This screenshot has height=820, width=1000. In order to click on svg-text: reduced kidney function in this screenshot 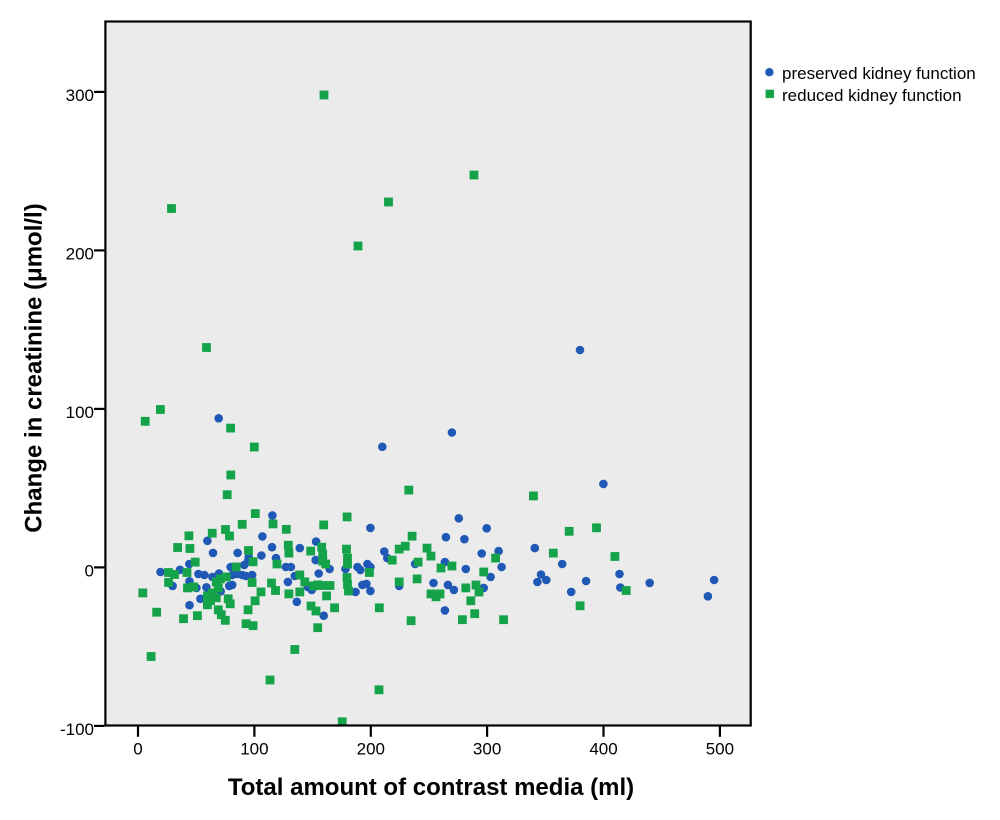, I will do `click(872, 95)`.